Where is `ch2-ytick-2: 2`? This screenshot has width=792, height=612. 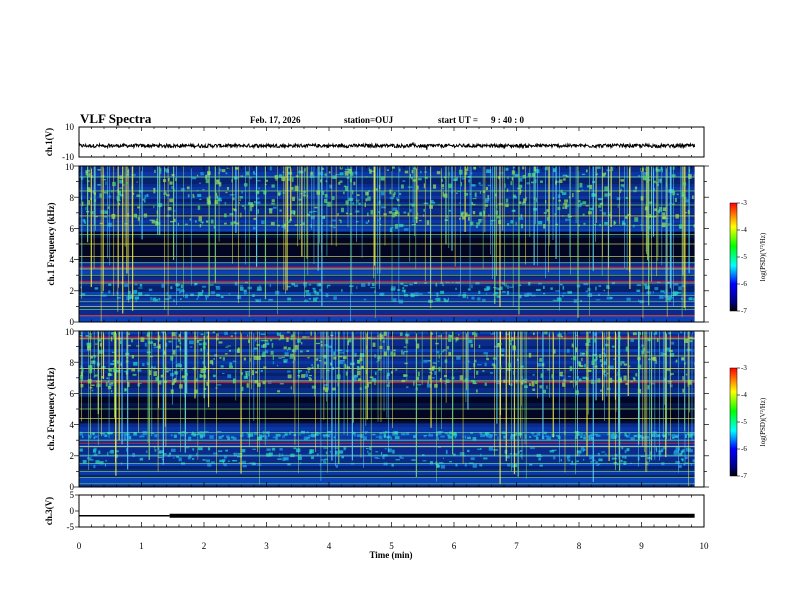 ch2-ytick-2: 2 is located at coordinates (72, 456).